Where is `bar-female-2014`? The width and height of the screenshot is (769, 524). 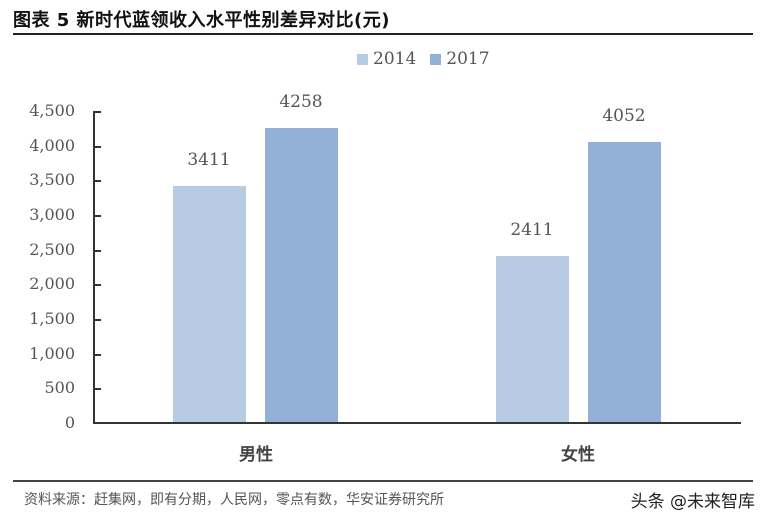
bar-female-2014 is located at coordinates (532, 339).